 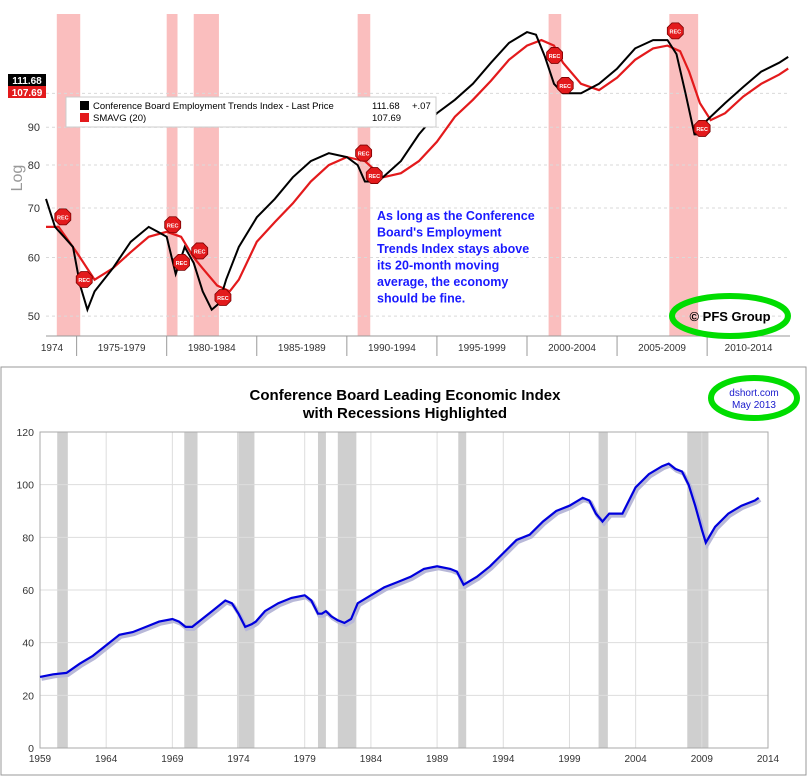 I want to click on smavg-badge-text: 107.69, so click(x=27, y=93).